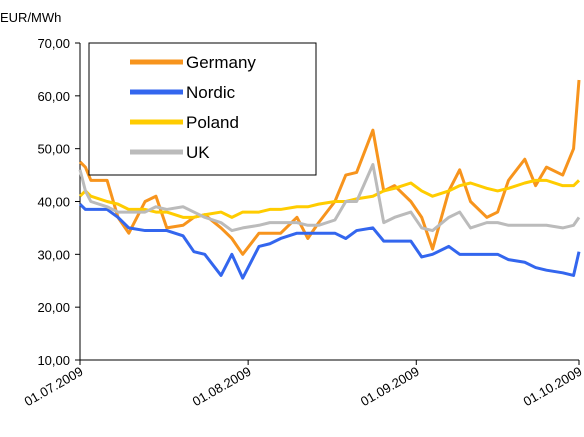  I want to click on y-tick-label: 20,00, so click(53, 307).